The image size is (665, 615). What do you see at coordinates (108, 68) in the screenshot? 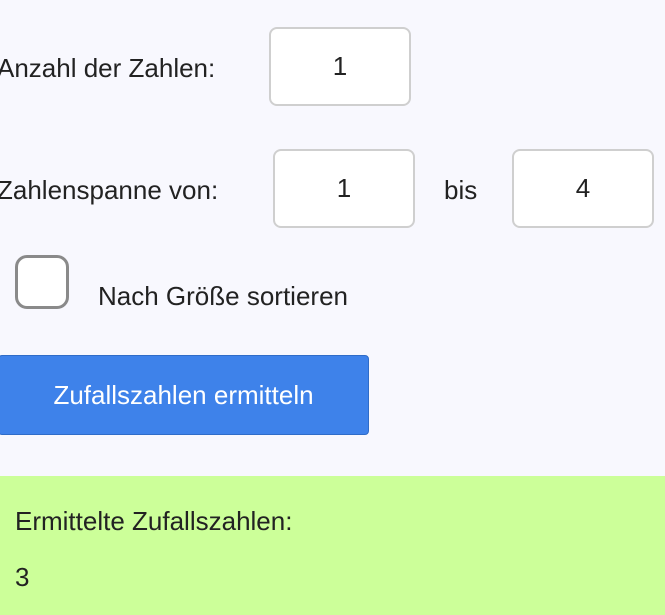
I see `count-label: Anzahl der Zahlen:` at bounding box center [108, 68].